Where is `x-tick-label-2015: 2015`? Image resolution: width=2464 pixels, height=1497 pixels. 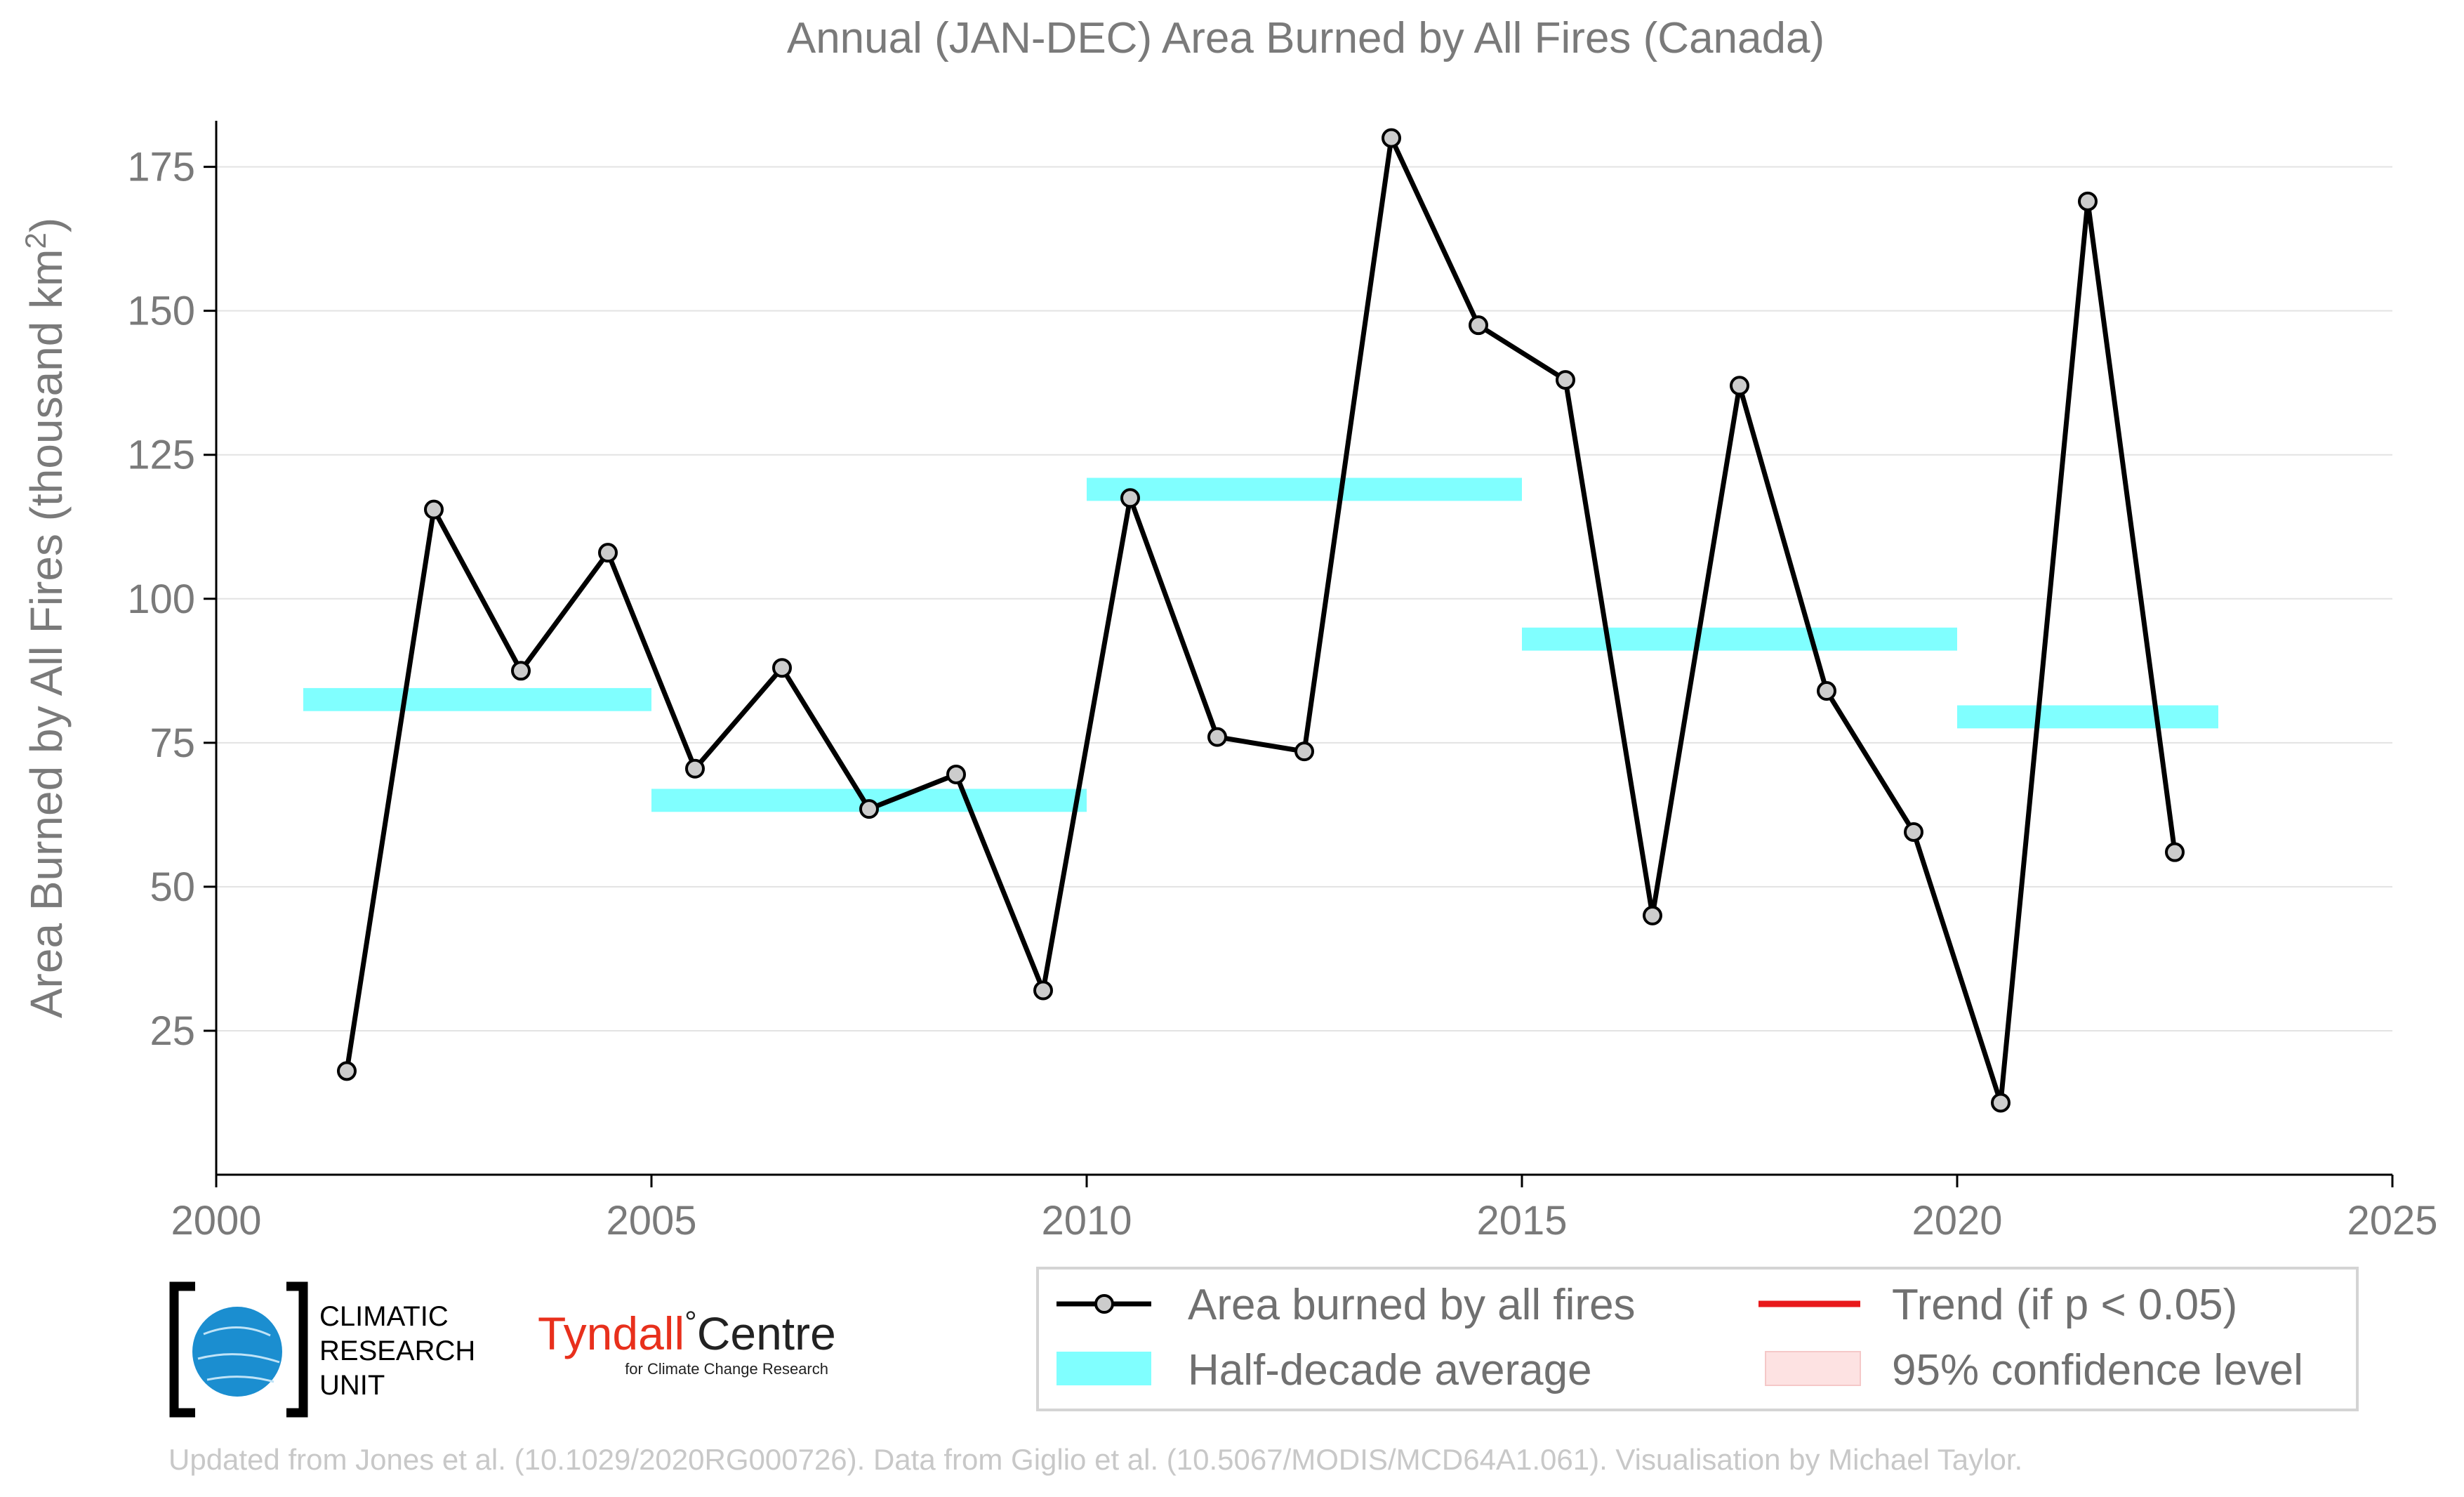 x-tick-label-2015: 2015 is located at coordinates (1521, 1221).